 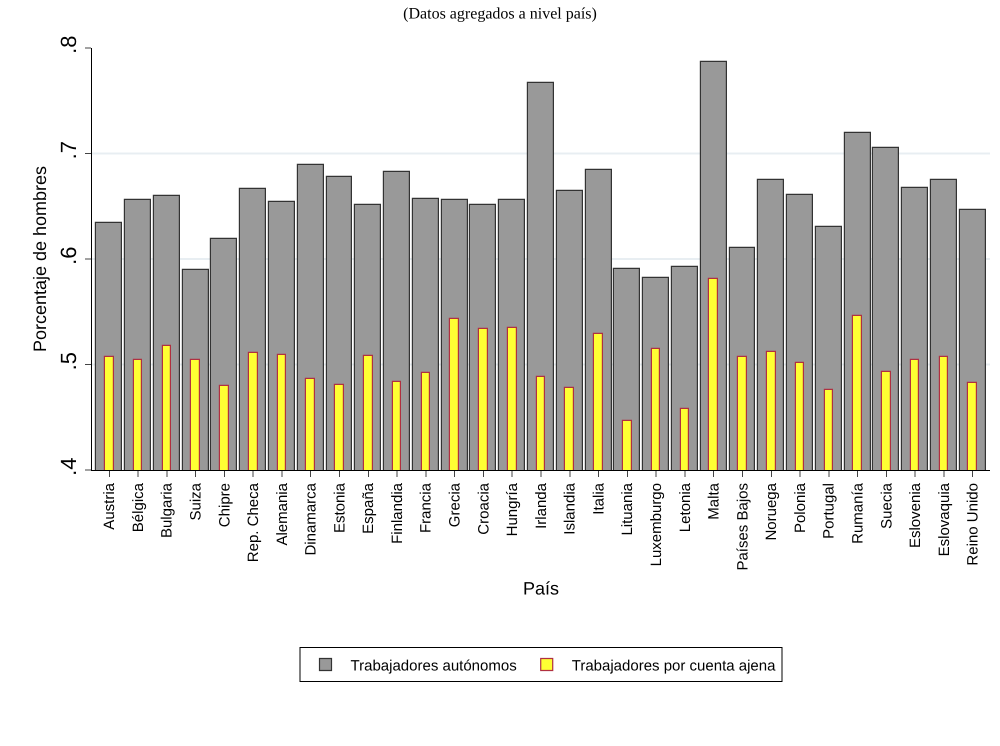 What do you see at coordinates (282, 514) in the screenshot?
I see `x-tick-label: Alemania` at bounding box center [282, 514].